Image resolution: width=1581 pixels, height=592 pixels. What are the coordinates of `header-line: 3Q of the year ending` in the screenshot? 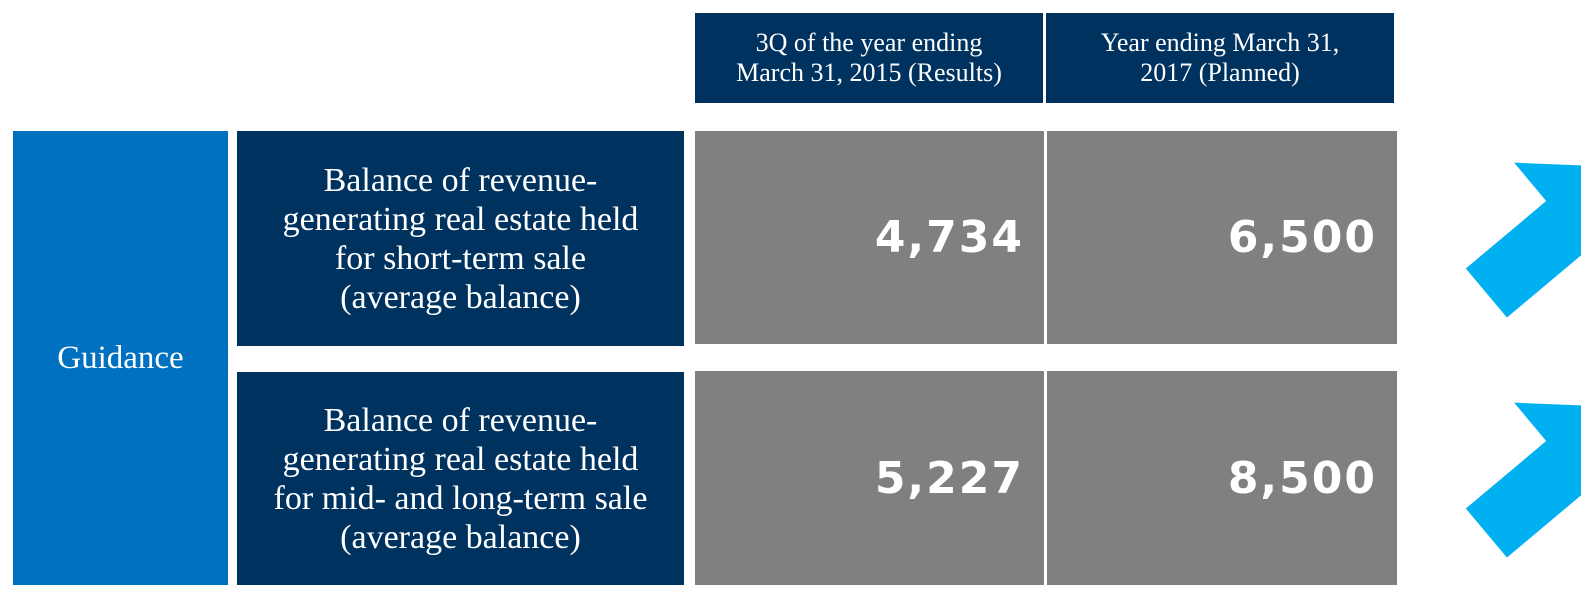 It's located at (869, 42).